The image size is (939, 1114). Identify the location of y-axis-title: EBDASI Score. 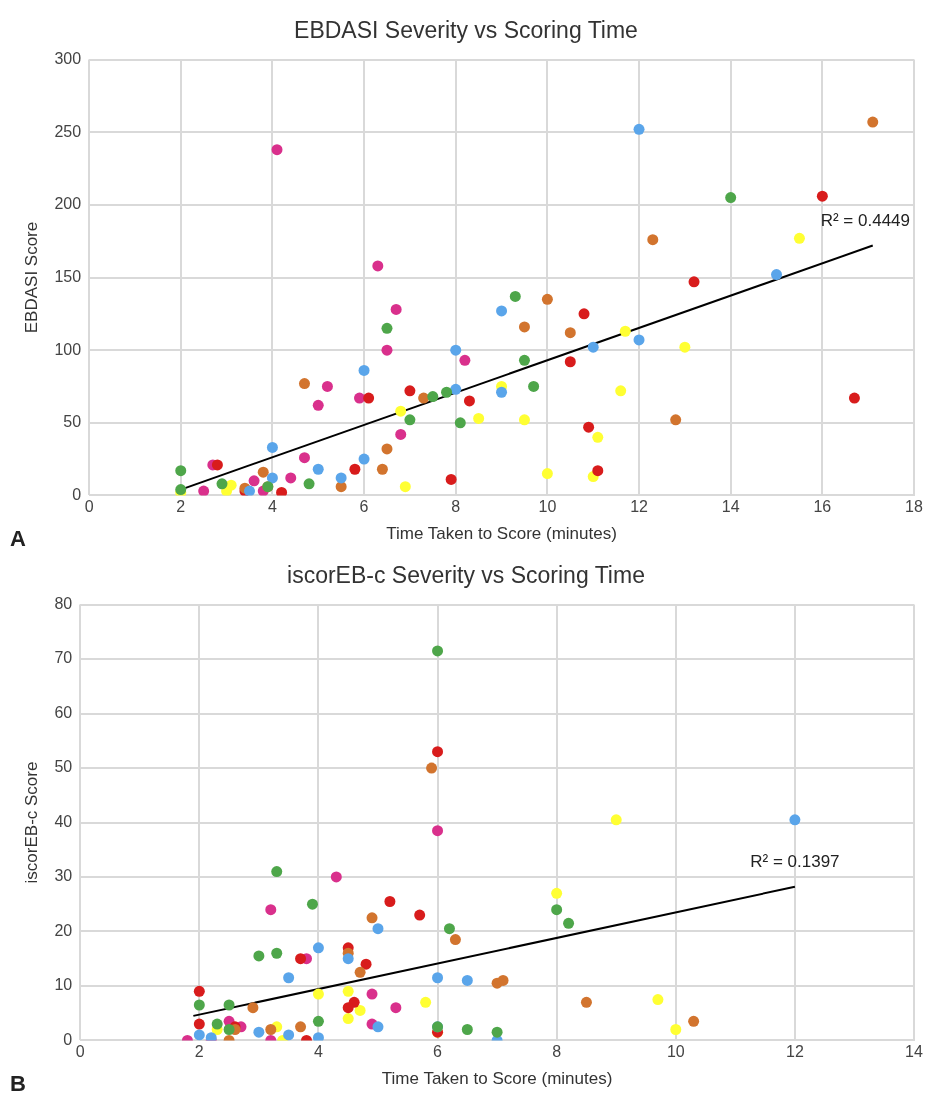
(31, 277).